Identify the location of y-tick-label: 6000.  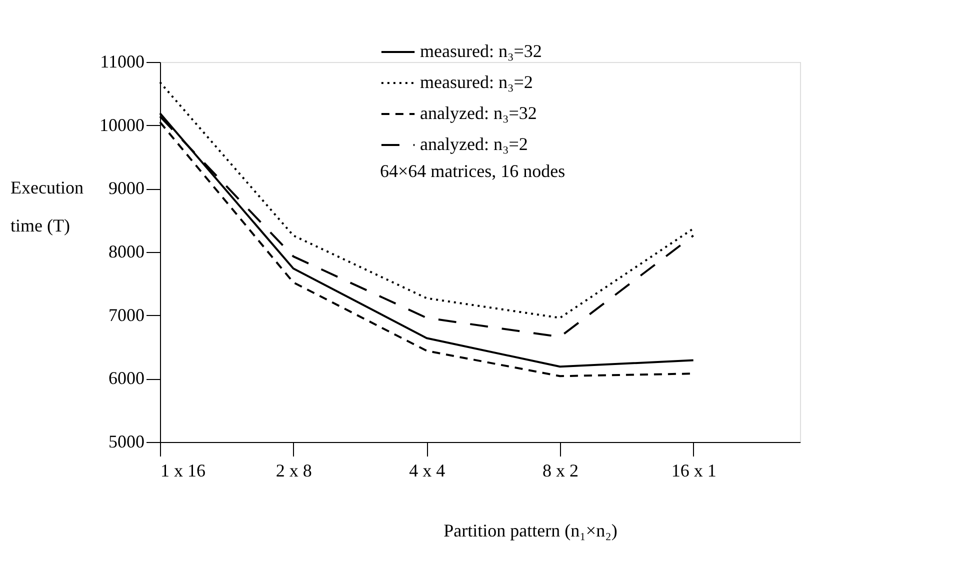
(126, 378).